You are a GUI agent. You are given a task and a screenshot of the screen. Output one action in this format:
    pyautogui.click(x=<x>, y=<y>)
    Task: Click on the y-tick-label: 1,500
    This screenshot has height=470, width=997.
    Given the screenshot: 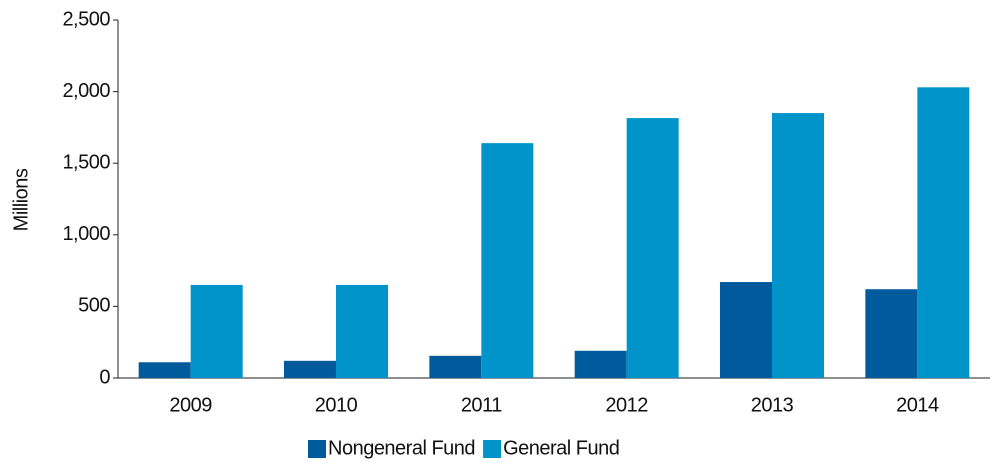 What is the action you would take?
    pyautogui.click(x=86, y=162)
    